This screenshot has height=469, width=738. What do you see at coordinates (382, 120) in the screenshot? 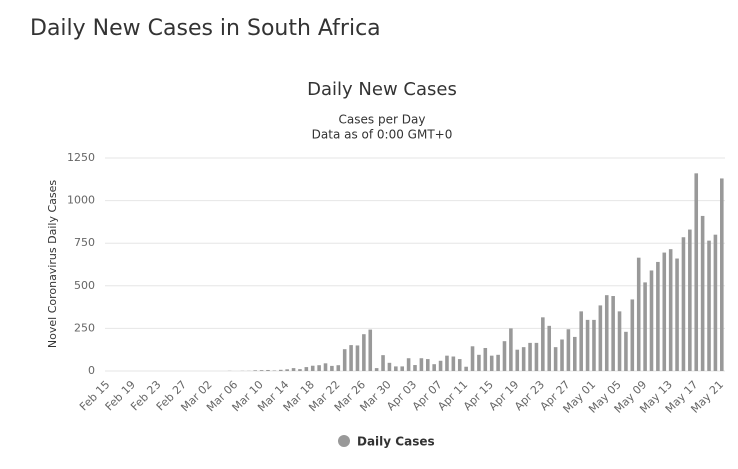
I see `chart-subtitle: Cases per Day` at bounding box center [382, 120].